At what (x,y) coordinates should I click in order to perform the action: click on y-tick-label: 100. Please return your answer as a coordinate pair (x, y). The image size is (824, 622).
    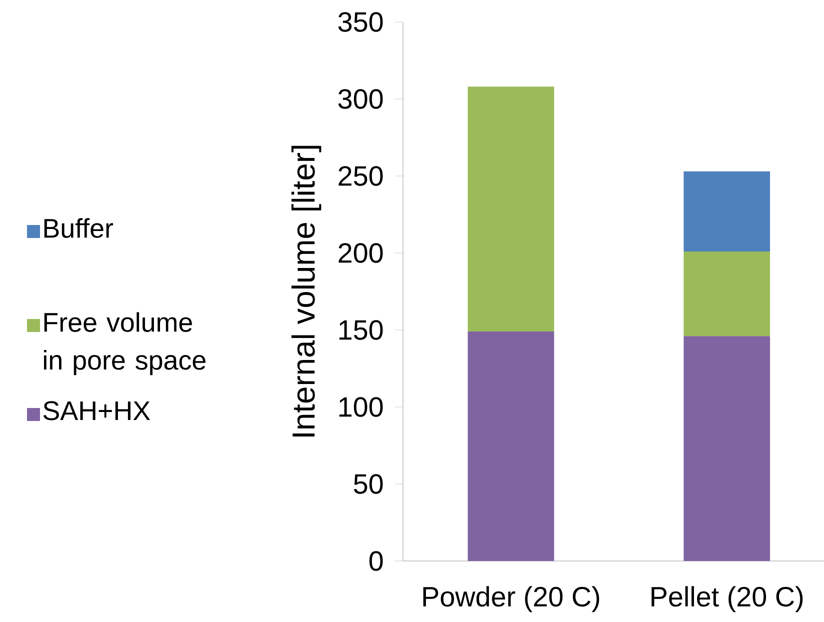
    Looking at the image, I should click on (361, 407).